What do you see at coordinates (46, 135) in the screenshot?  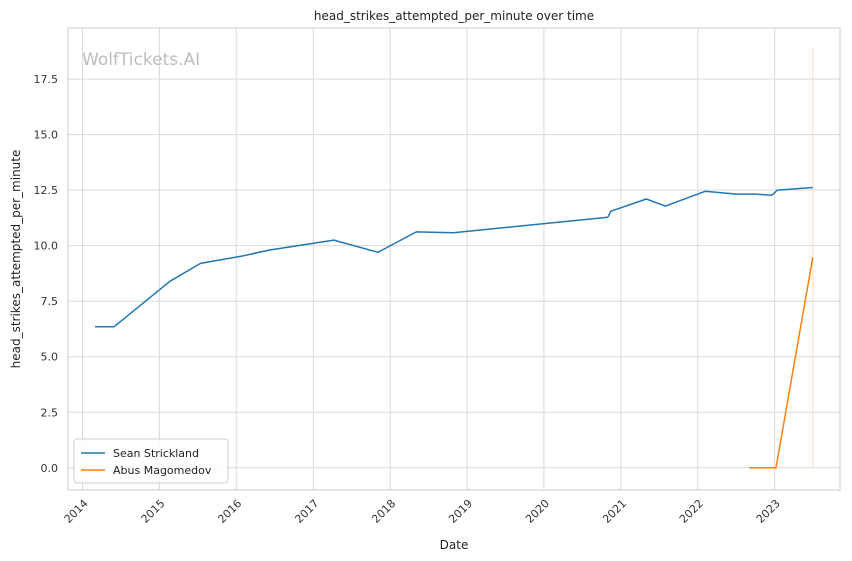 I see `y-tick-label: 15.0` at bounding box center [46, 135].